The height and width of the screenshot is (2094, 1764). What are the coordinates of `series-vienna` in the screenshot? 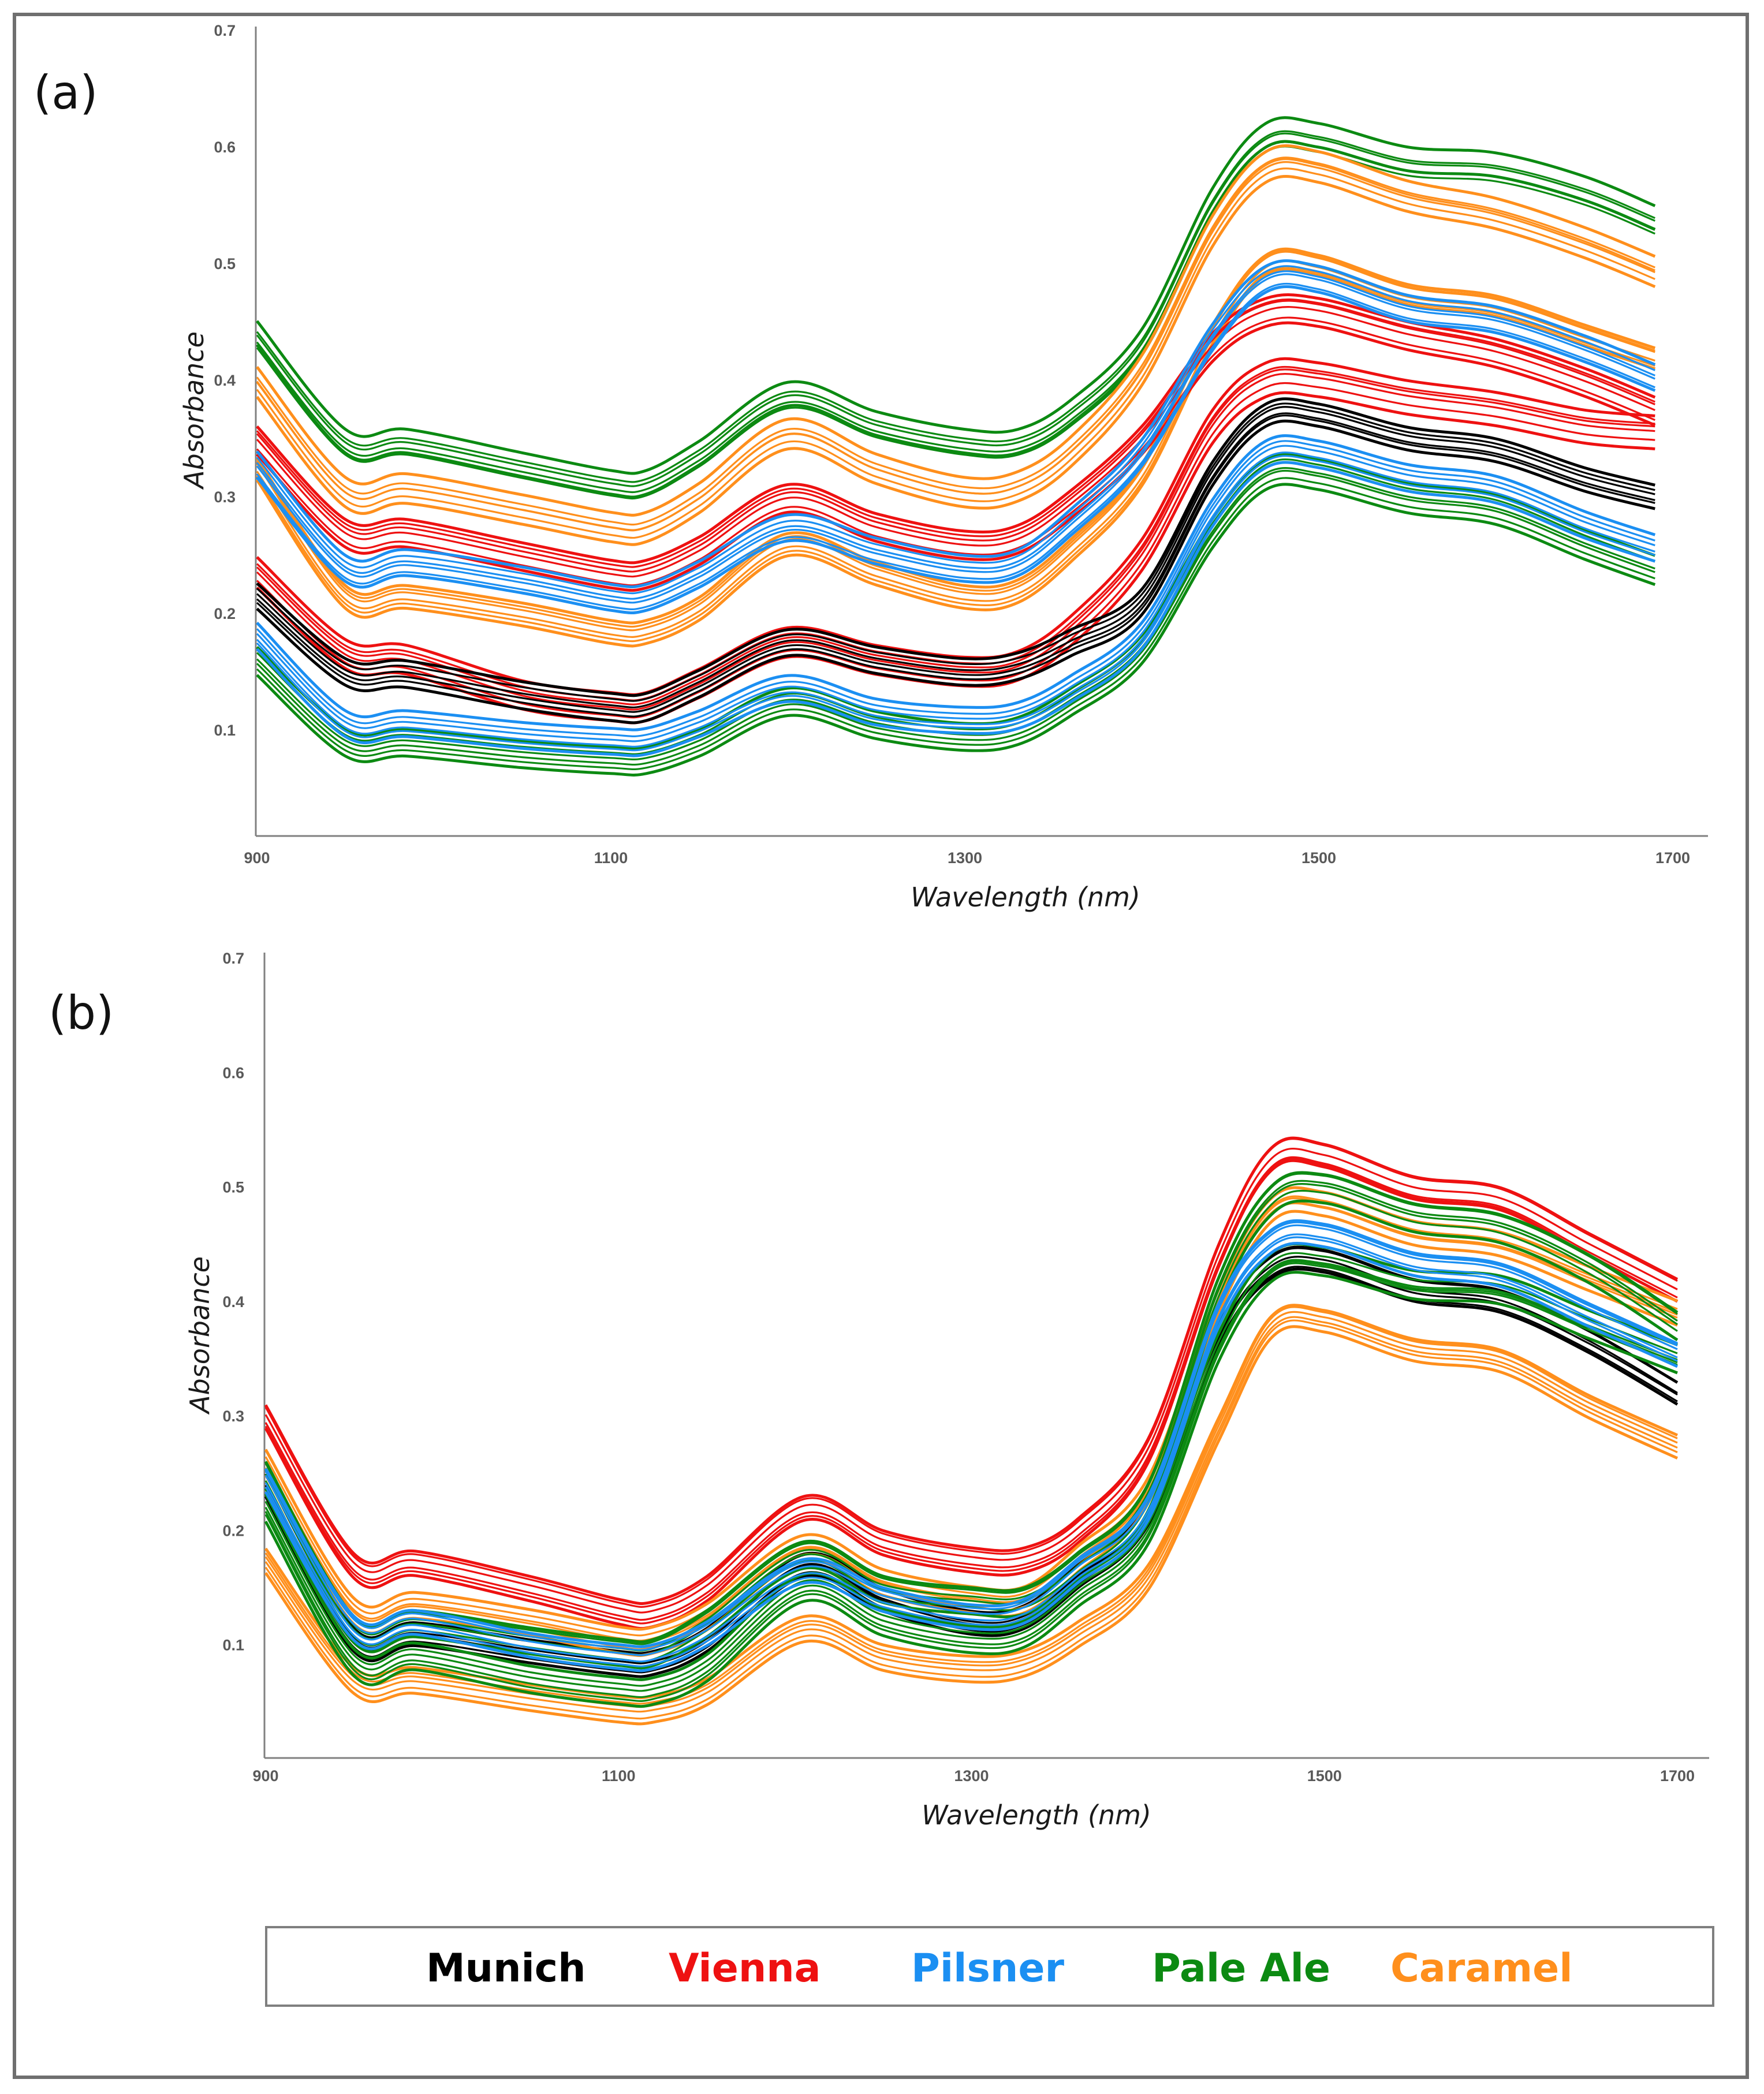 It's located at (956, 442).